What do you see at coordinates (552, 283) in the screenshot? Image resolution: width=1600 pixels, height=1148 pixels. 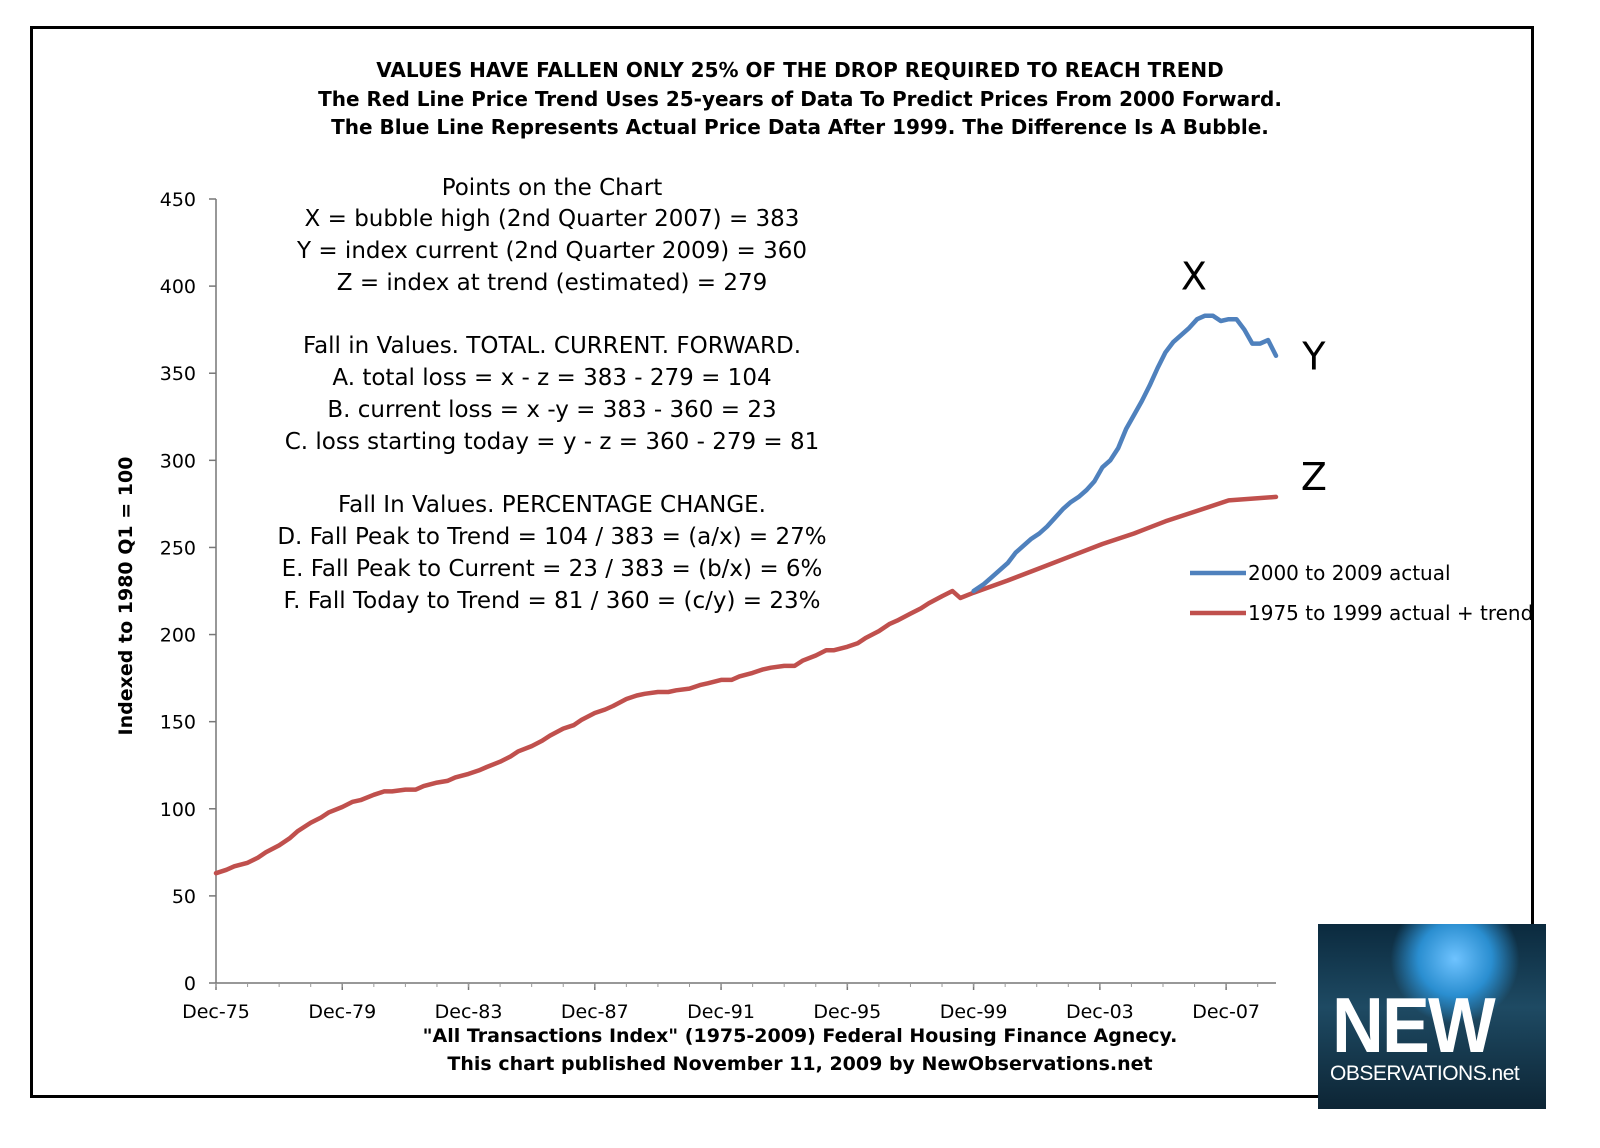 I see `point-z-note: Z = index at trend (estimated) = 279` at bounding box center [552, 283].